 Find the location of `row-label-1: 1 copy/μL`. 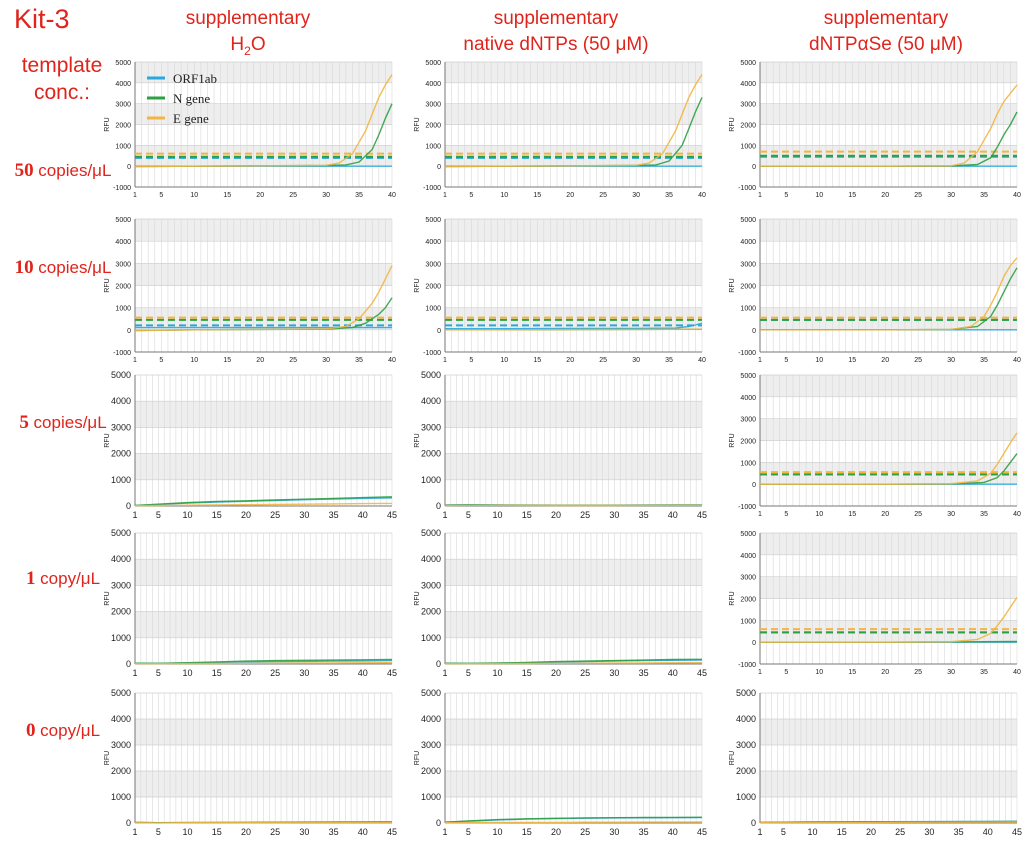

row-label-1: 1 copy/μL is located at coordinates (63, 579).